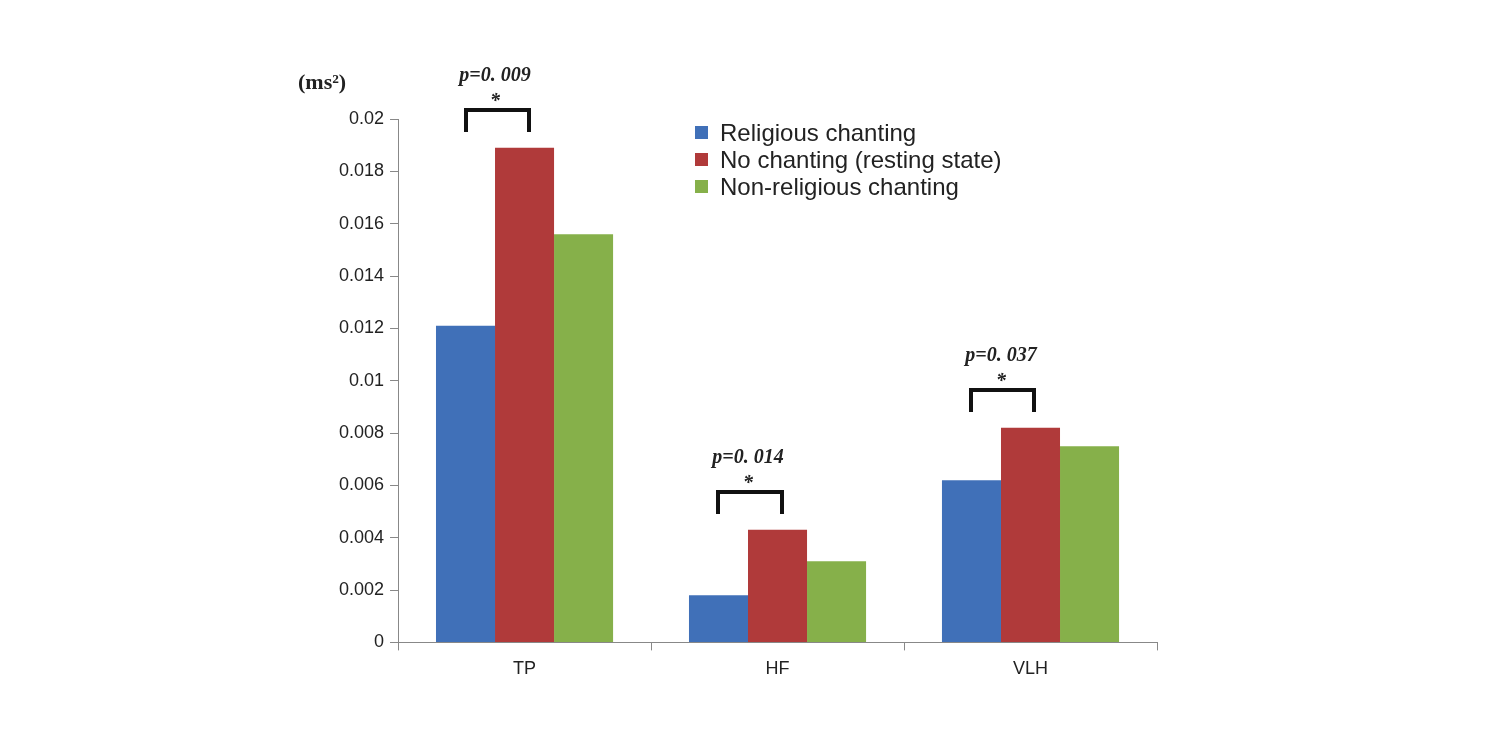 The height and width of the screenshot is (748, 1485). What do you see at coordinates (362, 327) in the screenshot?
I see `y-tick-label: 0.012` at bounding box center [362, 327].